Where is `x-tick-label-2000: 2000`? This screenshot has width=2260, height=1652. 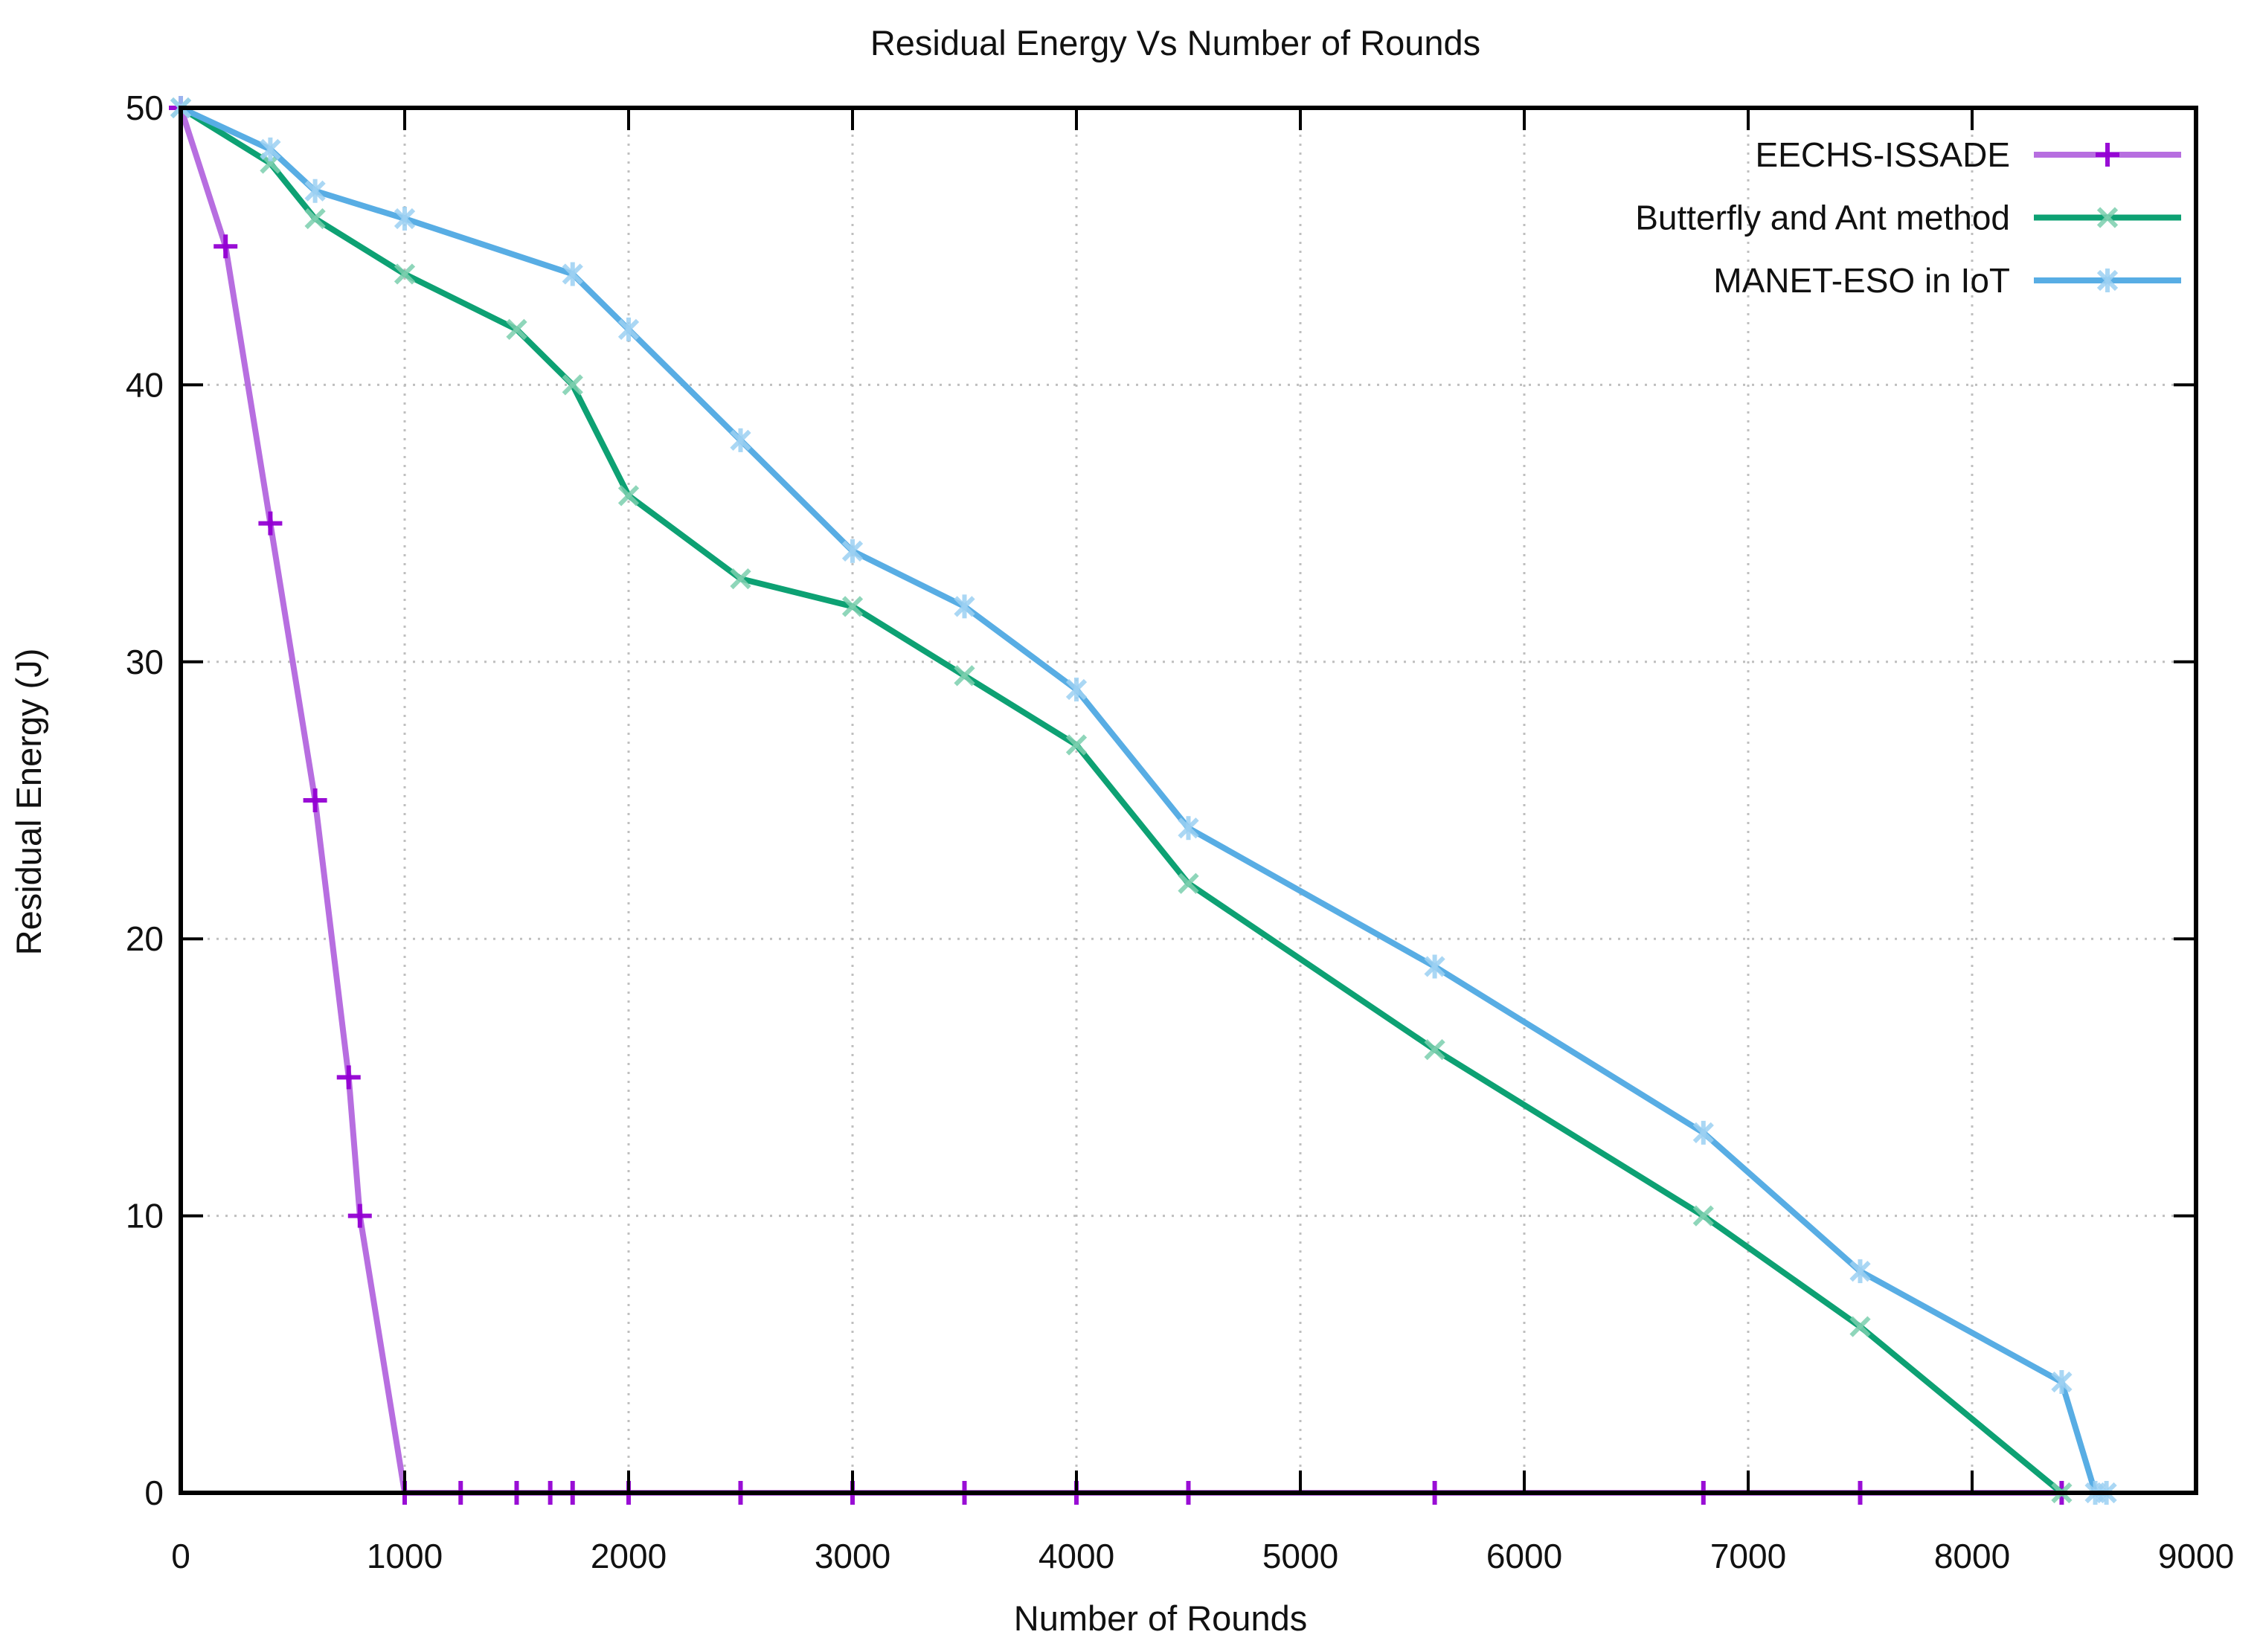 x-tick-label-2000: 2000 is located at coordinates (629, 1556).